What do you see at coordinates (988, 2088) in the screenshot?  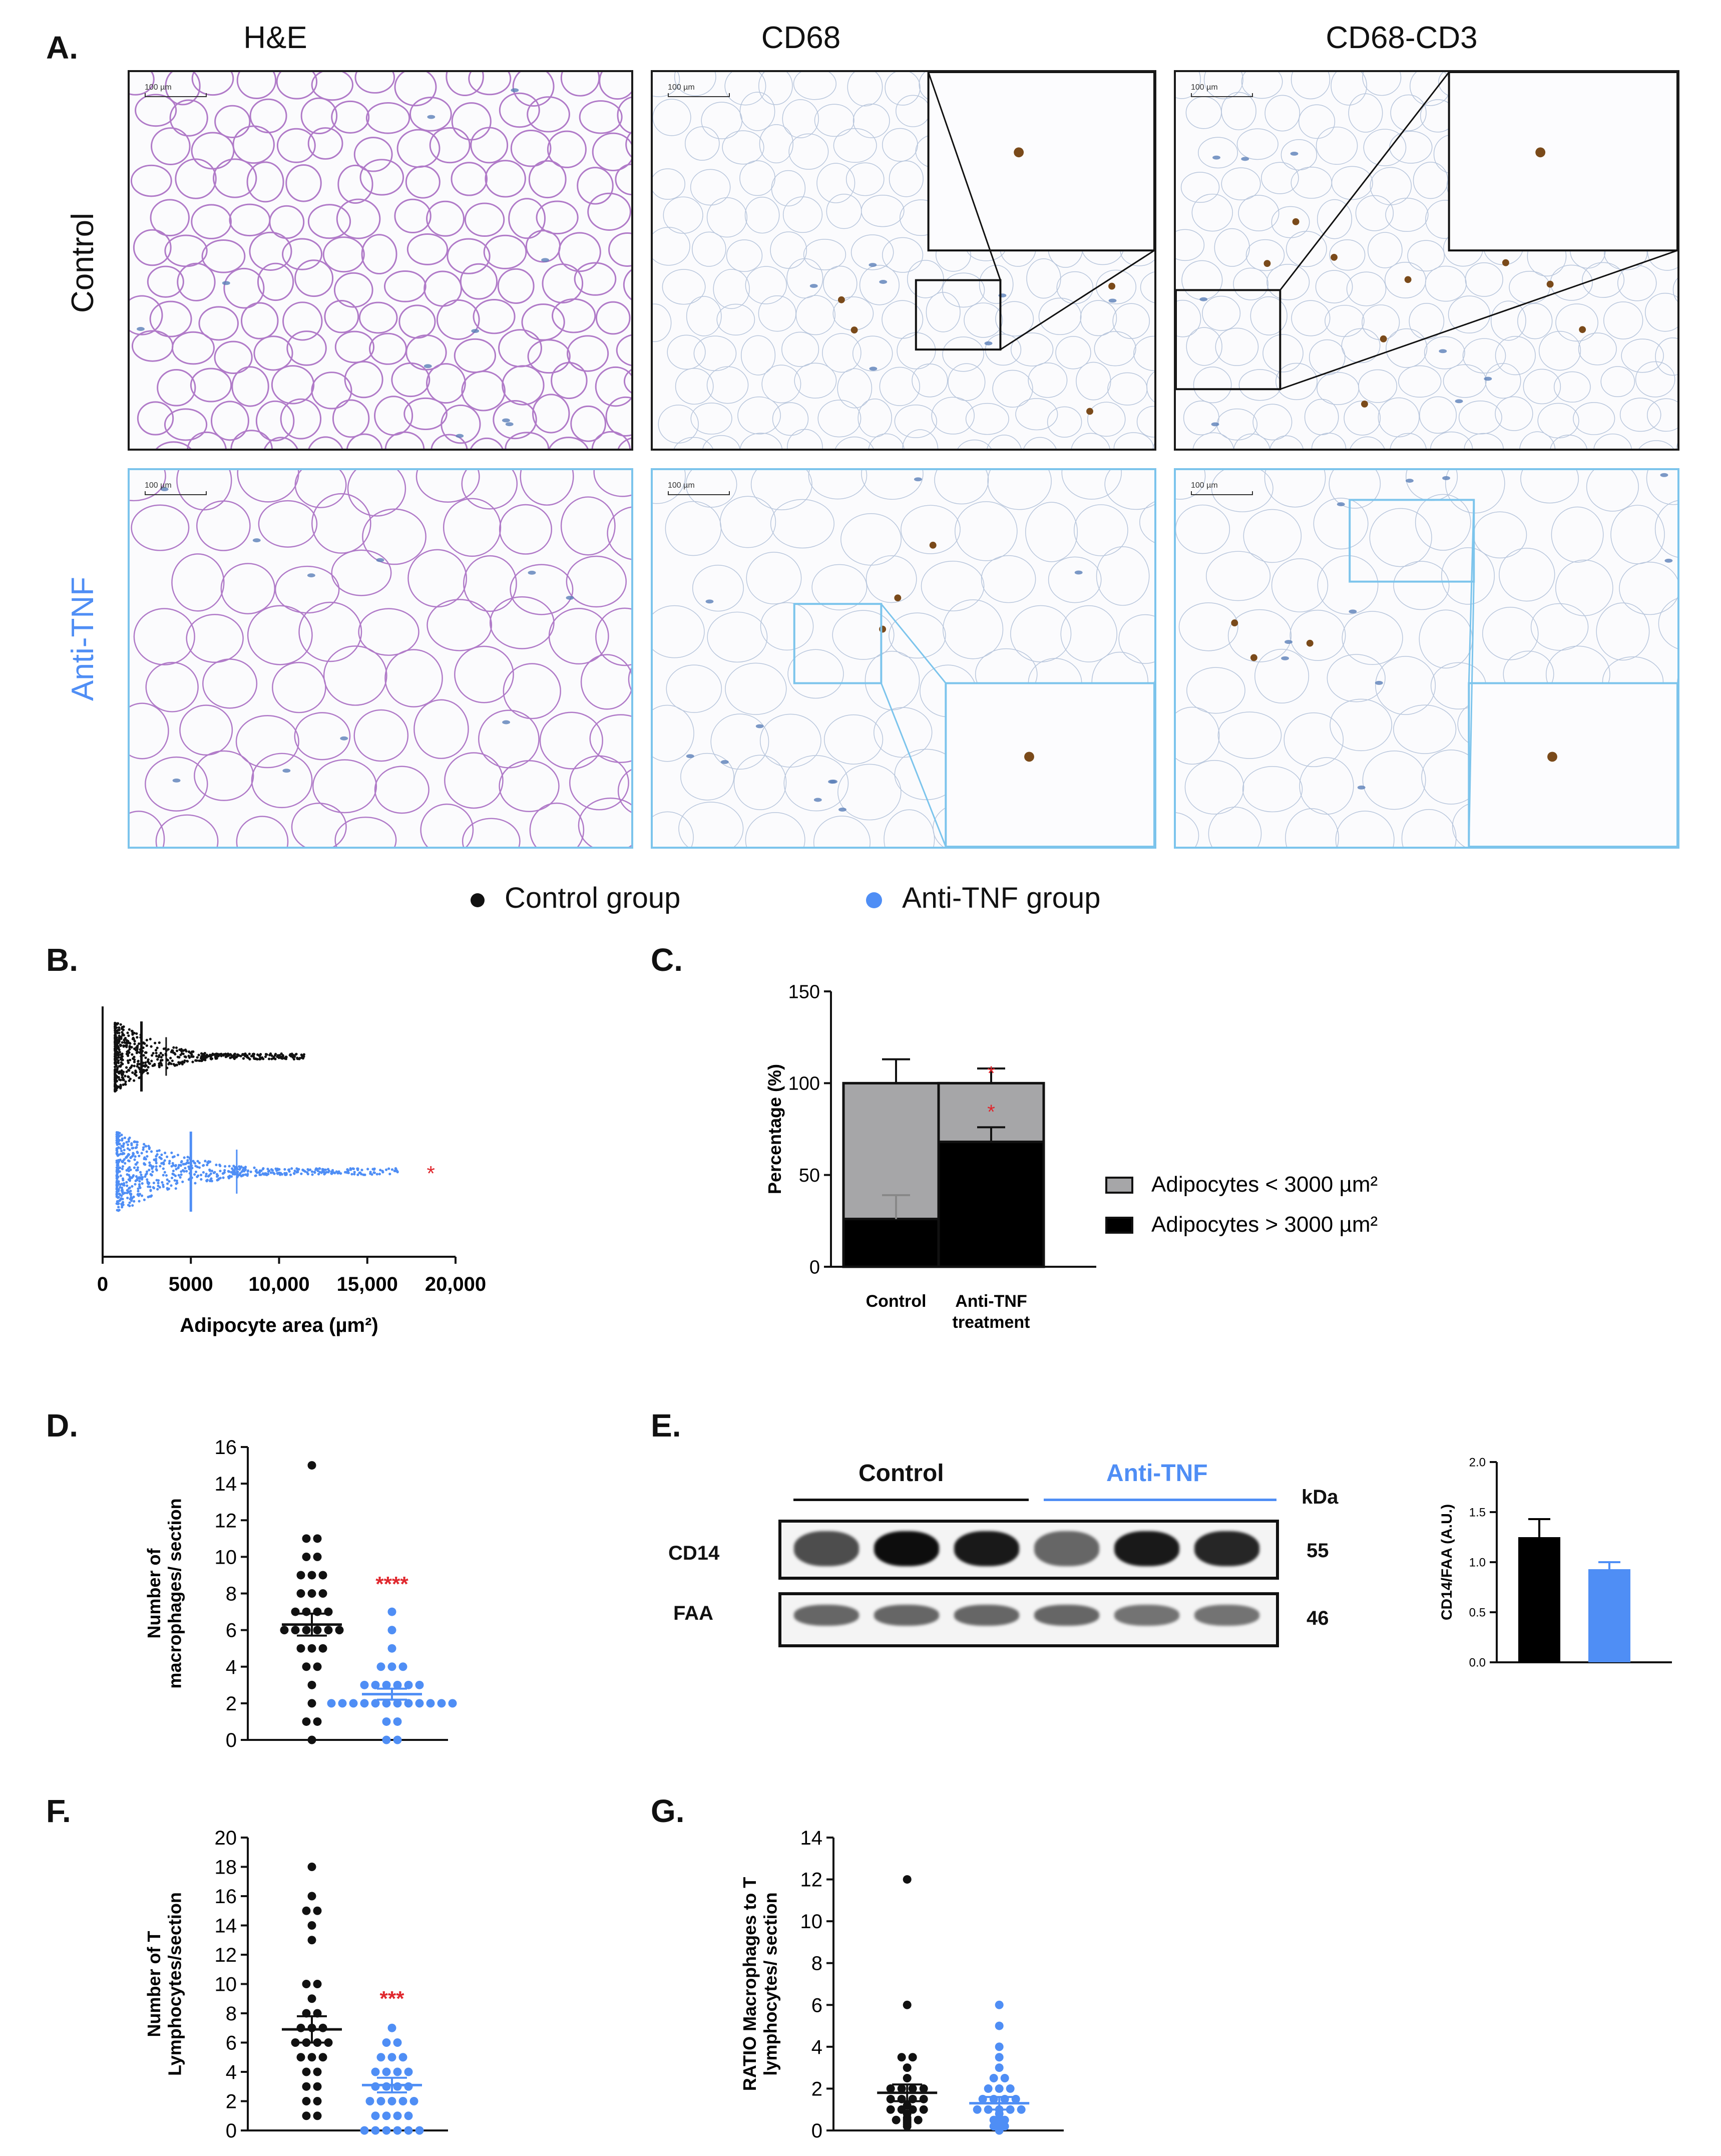 I see `g-point-anti_tnf` at bounding box center [988, 2088].